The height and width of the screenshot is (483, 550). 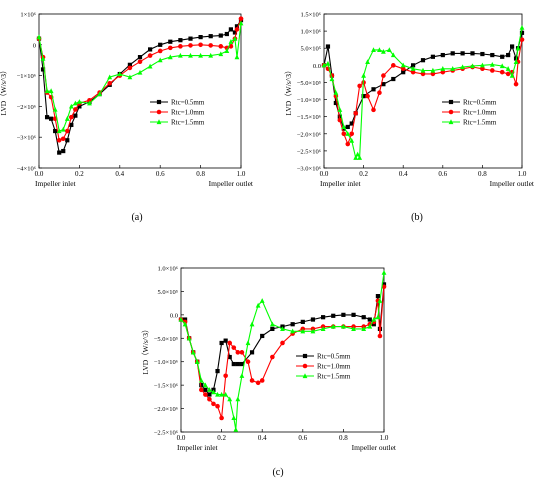 What do you see at coordinates (309, 151) in the screenshot?
I see `y-tick-label: −2.5×10⁶` at bounding box center [309, 151].